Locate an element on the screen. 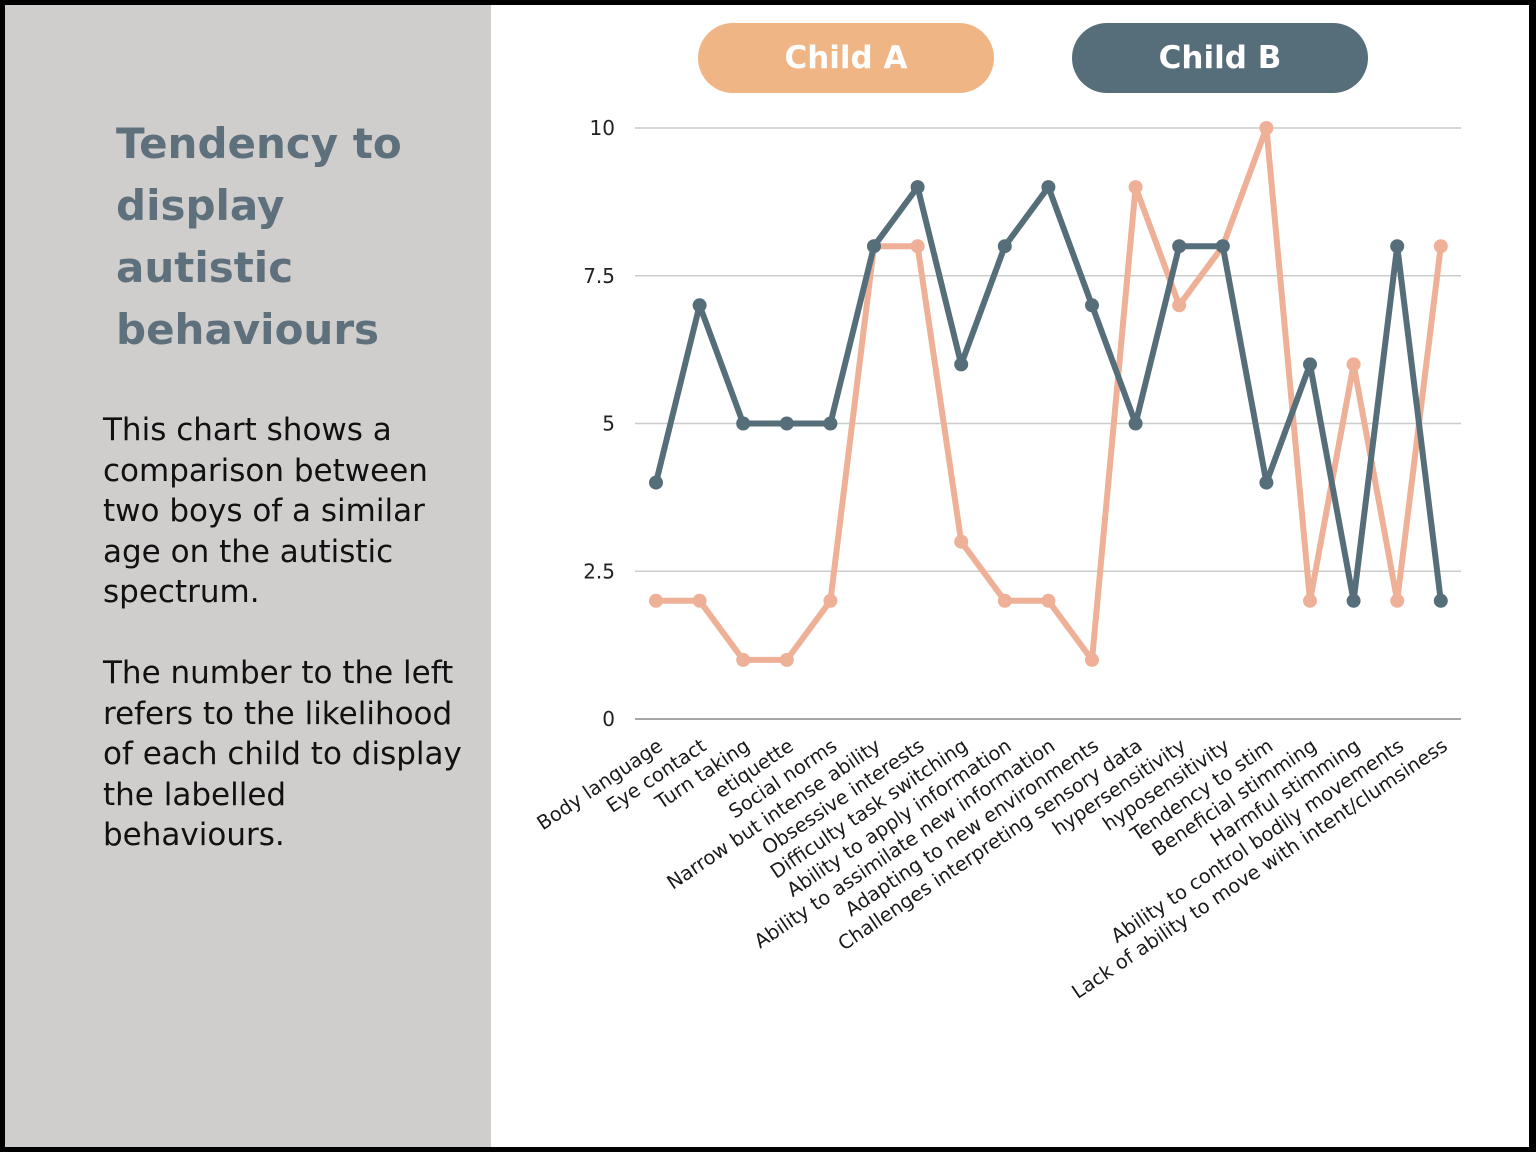 This screenshot has height=1152, width=1536. legend-child-b: Child B is located at coordinates (1220, 58).